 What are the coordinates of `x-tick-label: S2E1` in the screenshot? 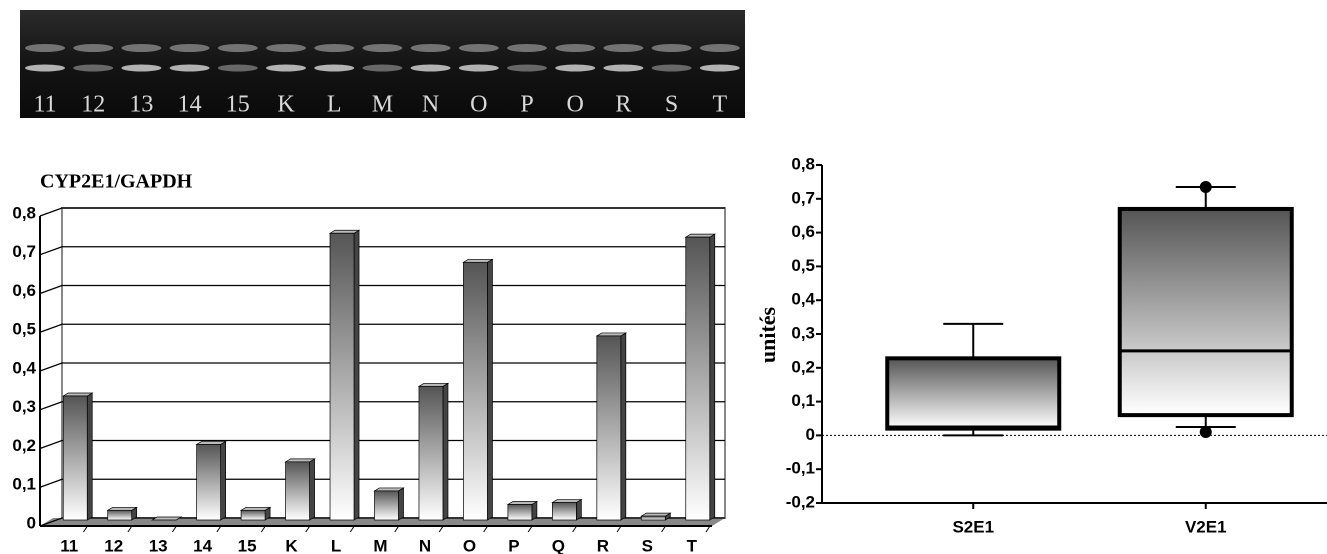 It's located at (973, 526).